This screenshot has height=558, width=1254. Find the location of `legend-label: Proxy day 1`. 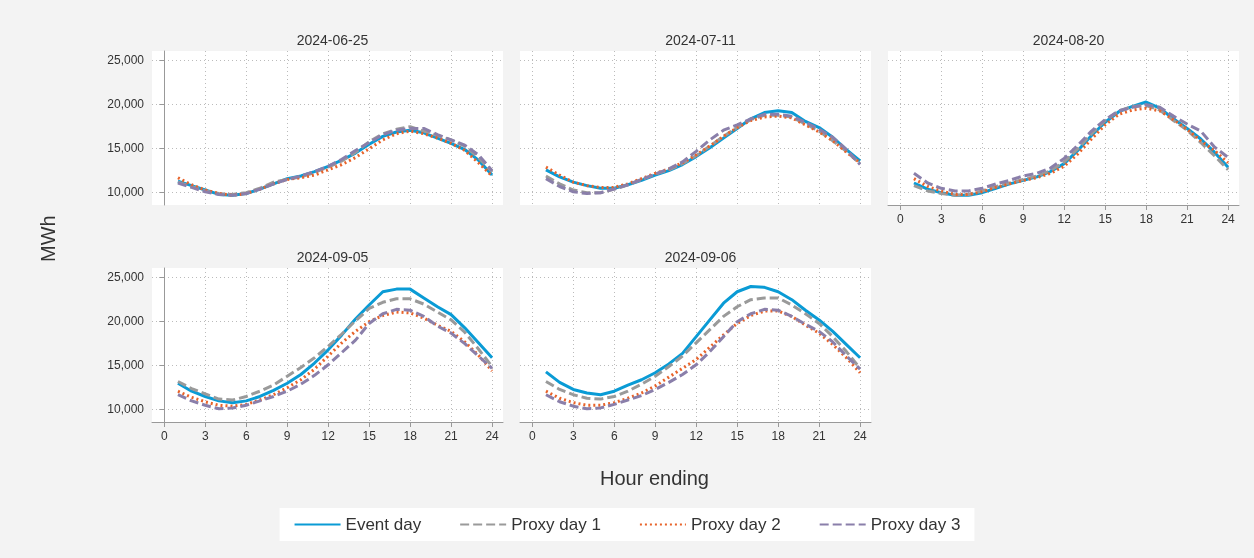

legend-label: Proxy day 1 is located at coordinates (556, 524).